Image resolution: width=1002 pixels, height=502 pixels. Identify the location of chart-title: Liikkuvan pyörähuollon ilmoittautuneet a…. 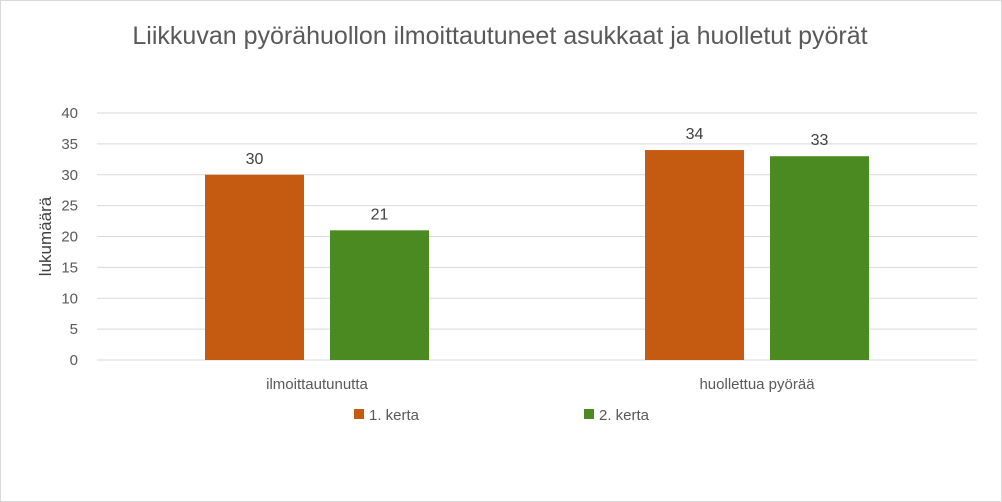
(500, 36).